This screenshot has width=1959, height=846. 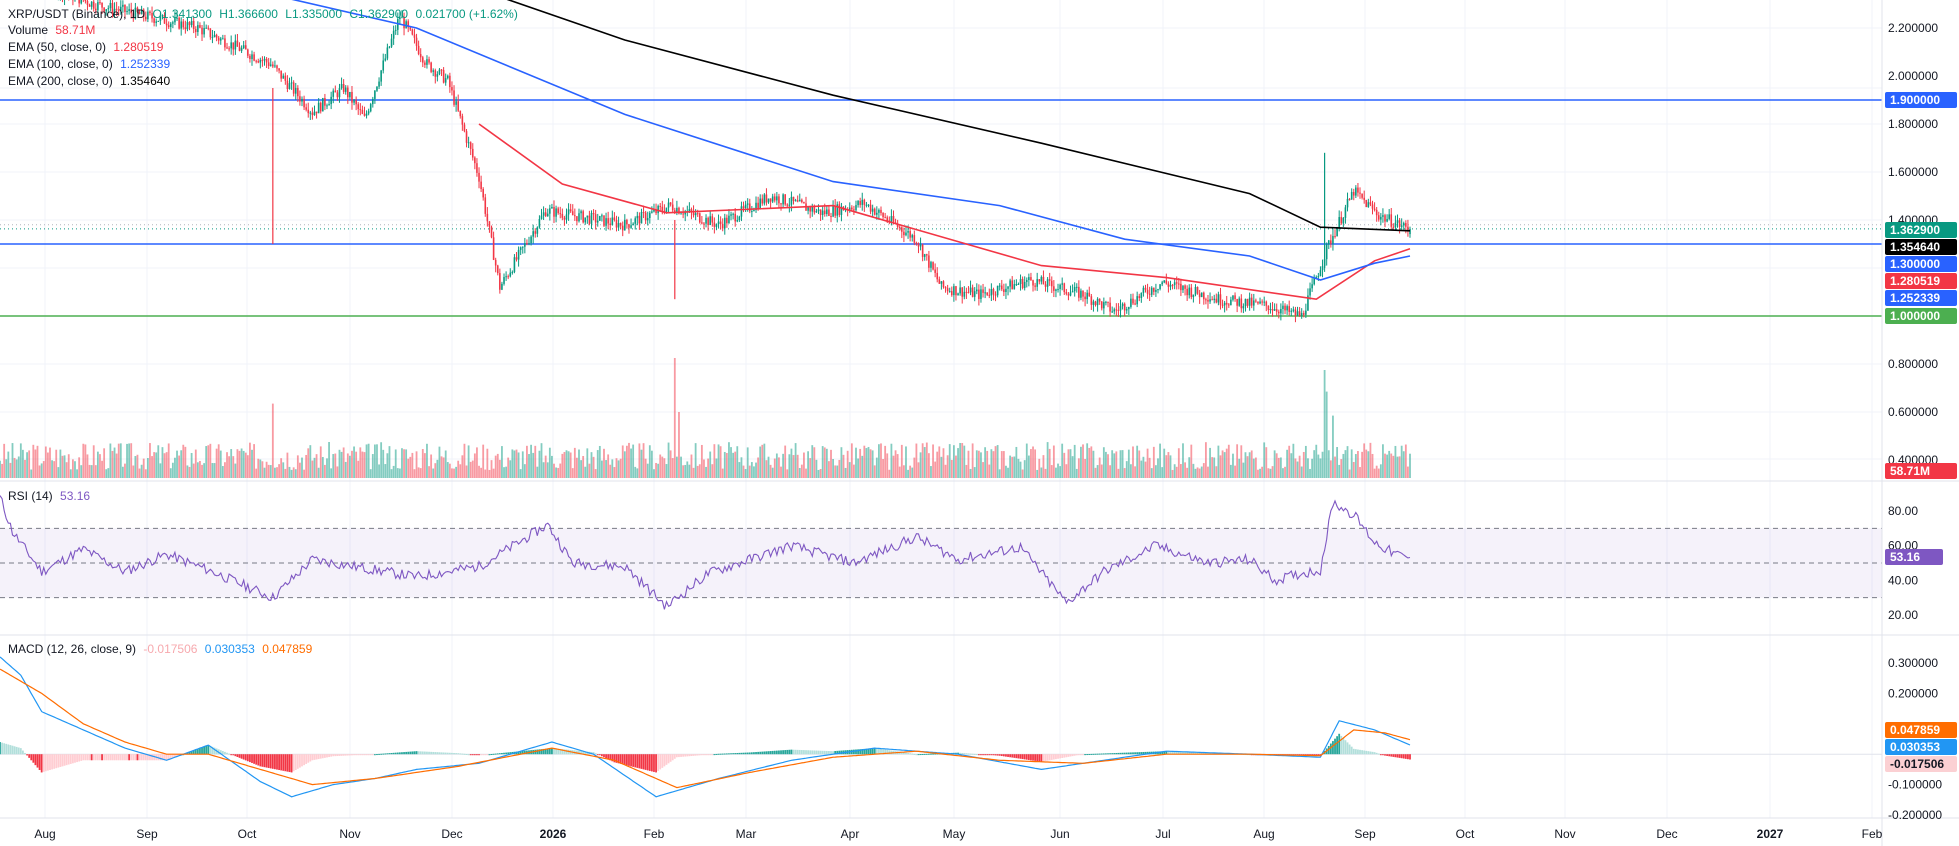 What do you see at coordinates (51, 496) in the screenshot?
I see `rsi-legend: RSI (14) 53.16` at bounding box center [51, 496].